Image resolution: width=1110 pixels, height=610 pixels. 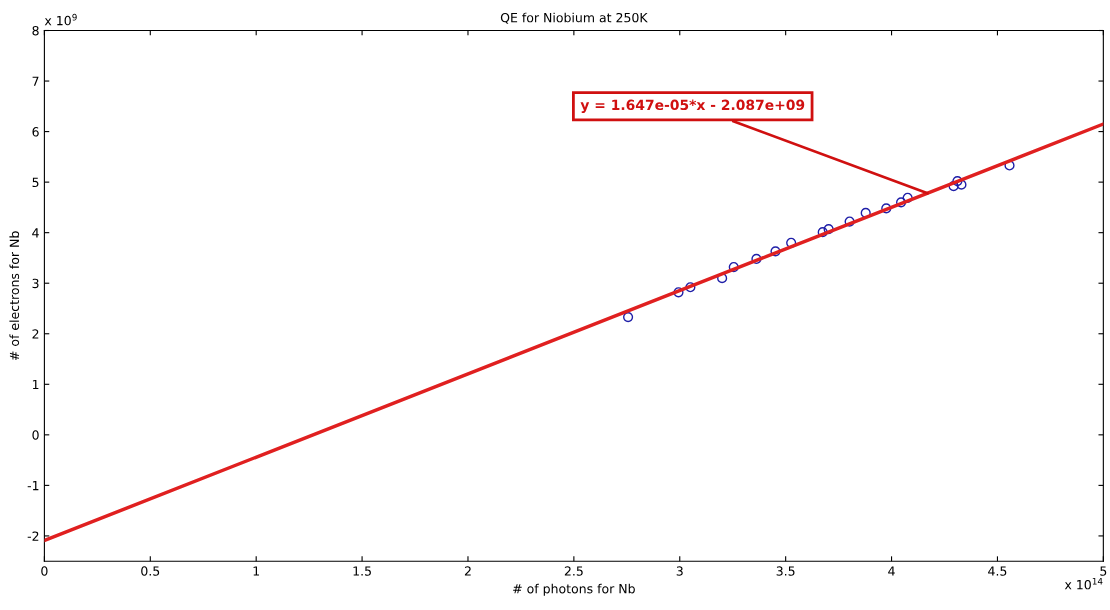 I want to click on y-axis-title: # of electrons for Nb, so click(x=14, y=296).